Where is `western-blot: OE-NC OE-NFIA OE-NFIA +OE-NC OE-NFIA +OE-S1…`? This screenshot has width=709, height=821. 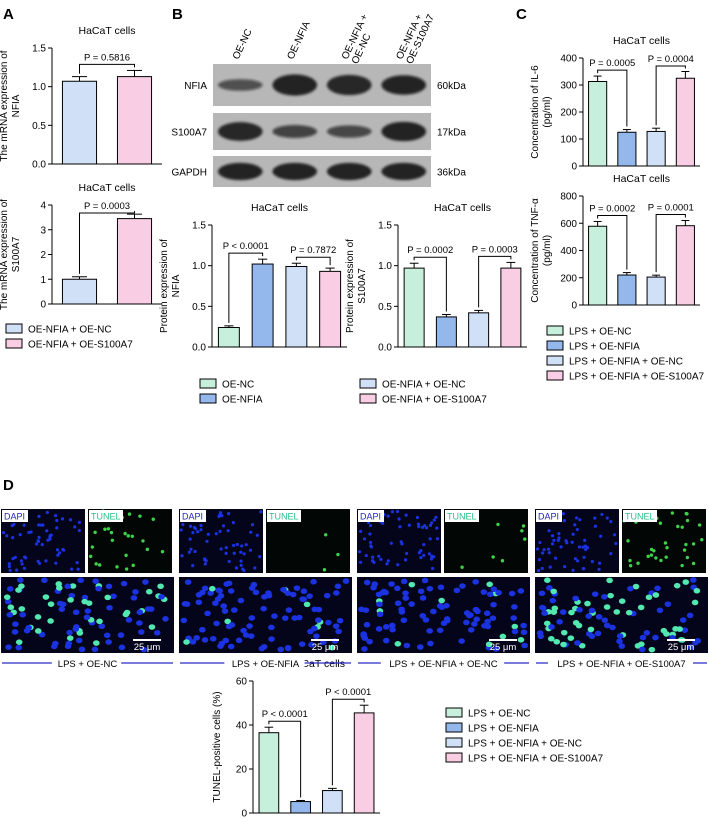
western-blot: OE-NC OE-NFIA OE-NFIA +OE-NC OE-NFIA +OE-S1… is located at coordinates (318, 99).